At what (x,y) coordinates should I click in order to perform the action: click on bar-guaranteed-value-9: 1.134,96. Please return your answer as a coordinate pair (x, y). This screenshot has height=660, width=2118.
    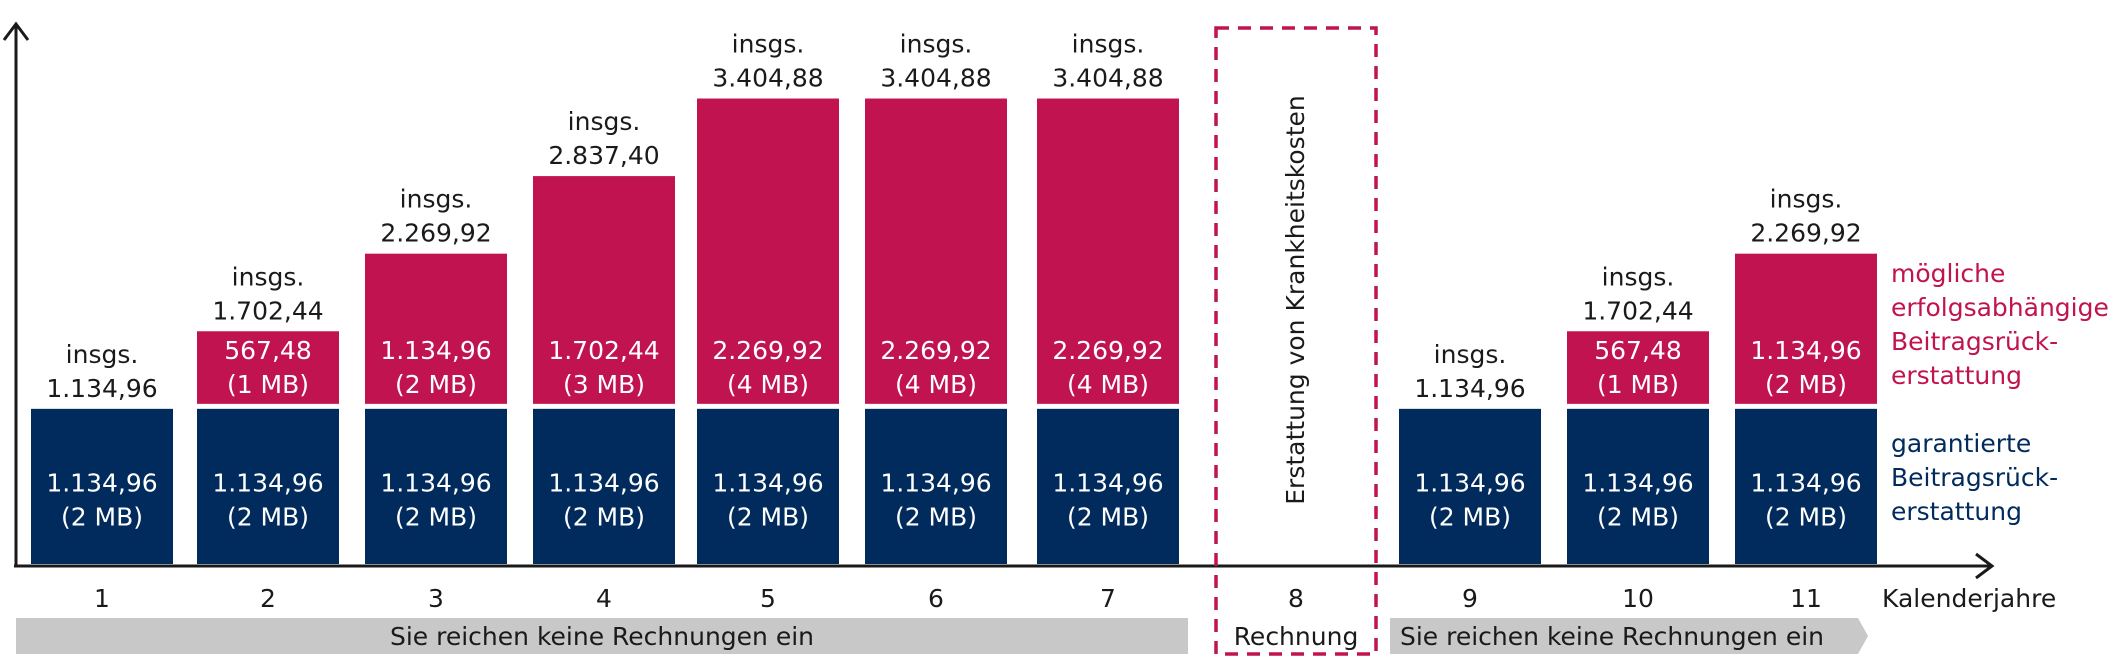
    Looking at the image, I should click on (1469, 482).